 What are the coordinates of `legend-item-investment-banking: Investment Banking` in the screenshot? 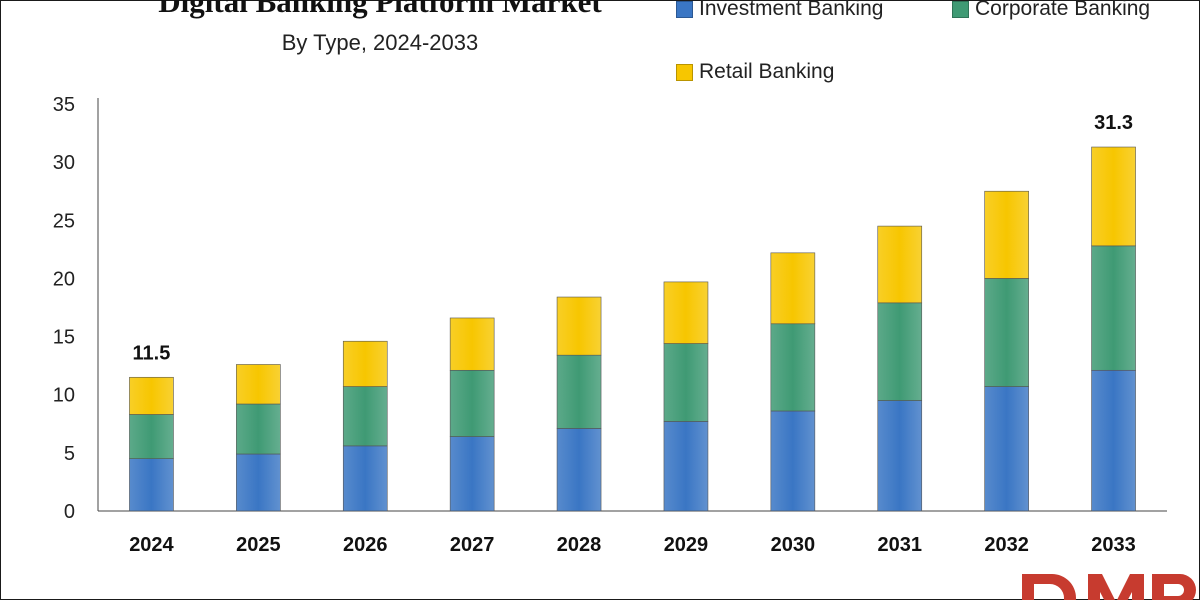 It's located at (779, 10).